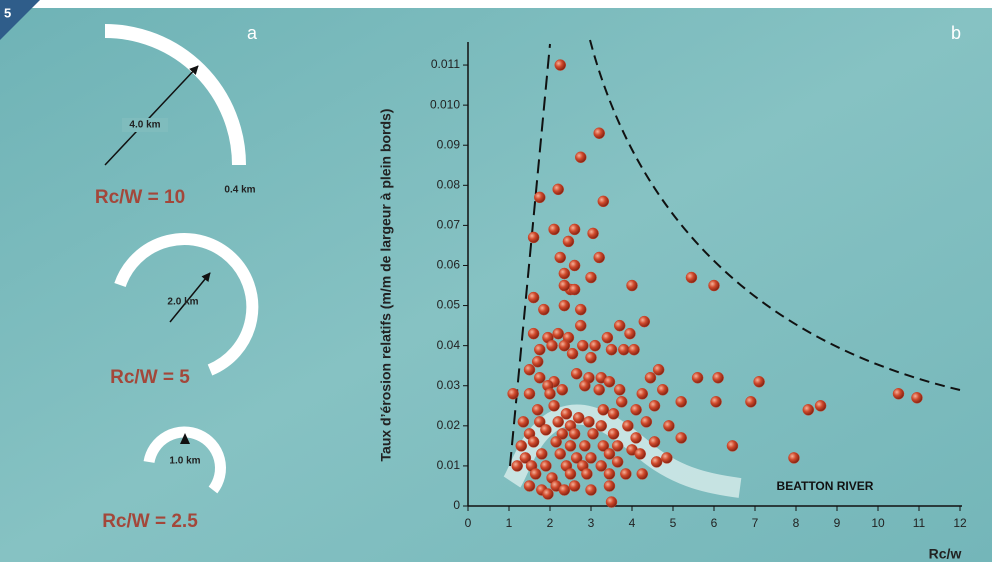 The width and height of the screenshot is (992, 572). I want to click on y-tick-label: 0.04, so click(449, 345).